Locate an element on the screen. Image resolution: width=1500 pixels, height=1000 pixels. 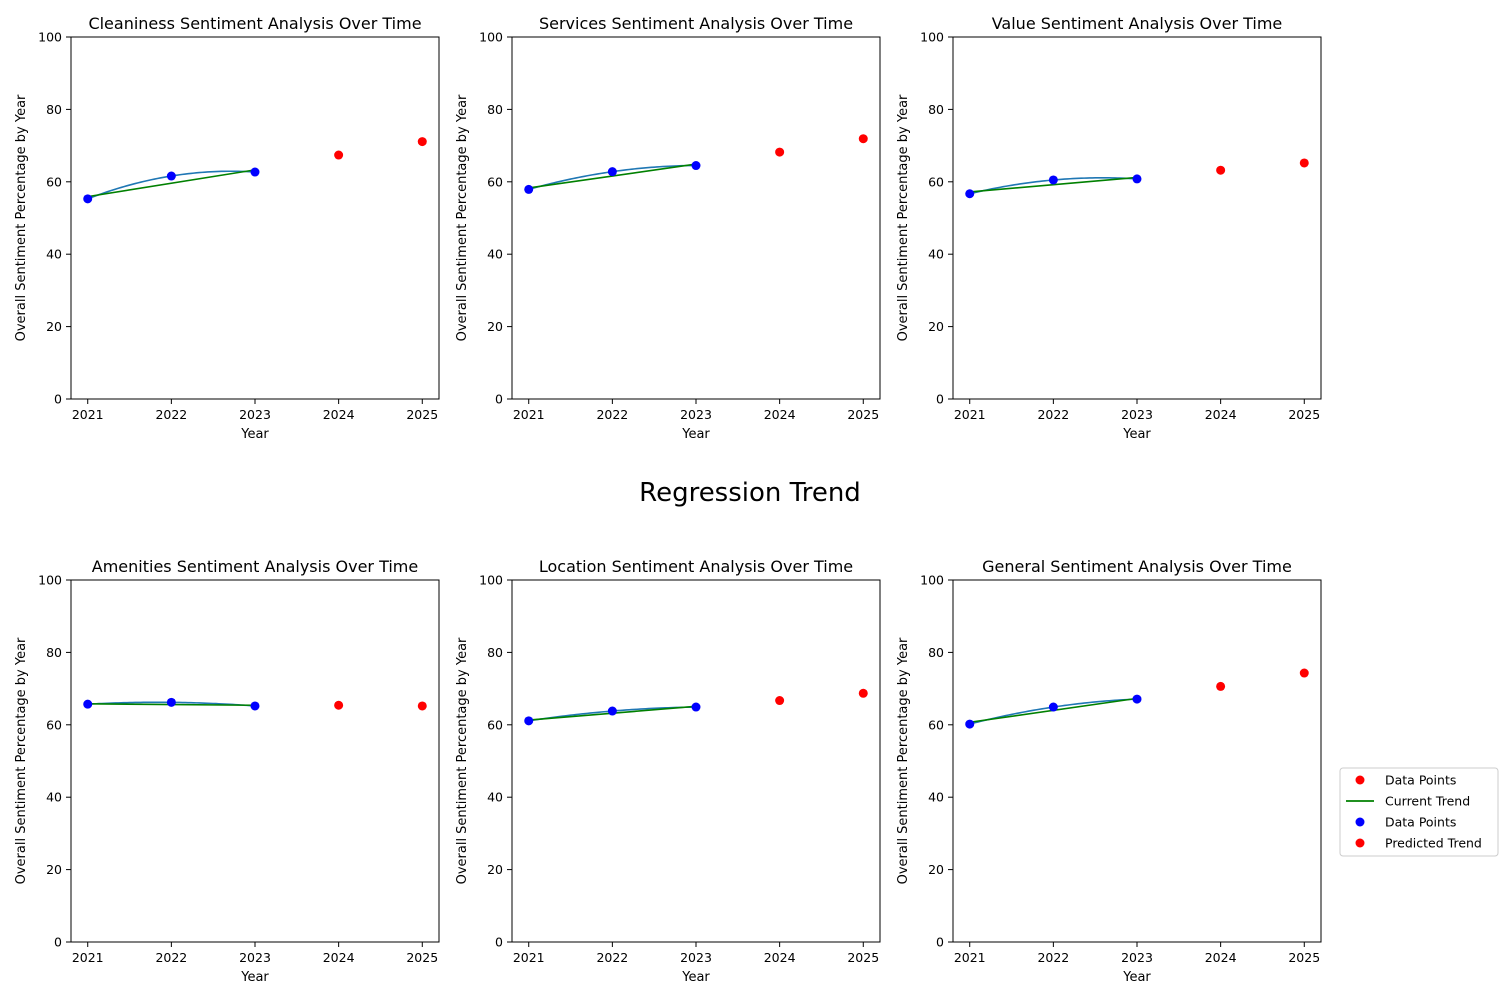
subplot-title: Location Sentiment Analysis Over Time is located at coordinates (696, 566).